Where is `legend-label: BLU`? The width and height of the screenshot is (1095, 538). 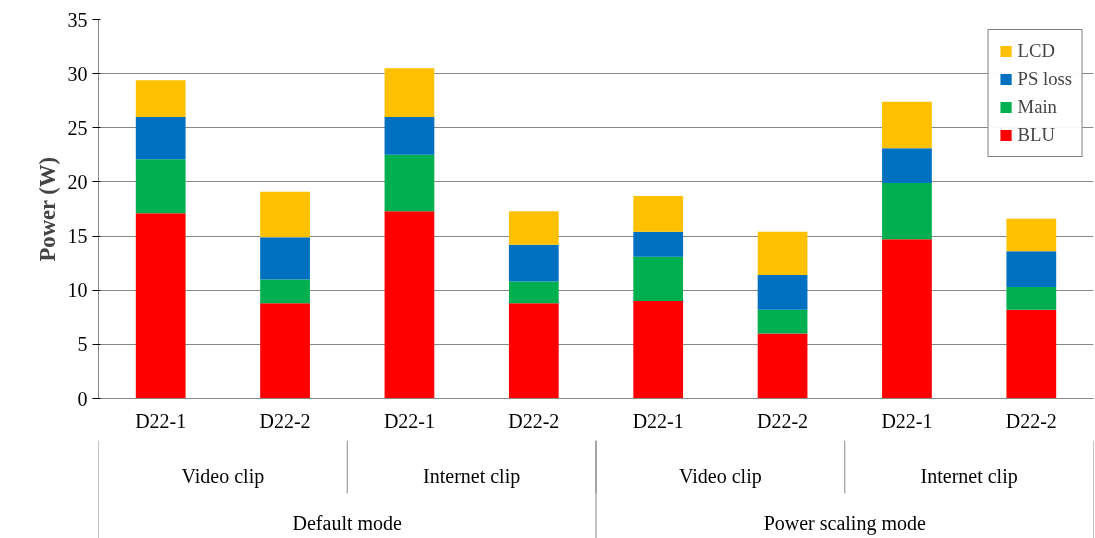
legend-label: BLU is located at coordinates (1036, 135).